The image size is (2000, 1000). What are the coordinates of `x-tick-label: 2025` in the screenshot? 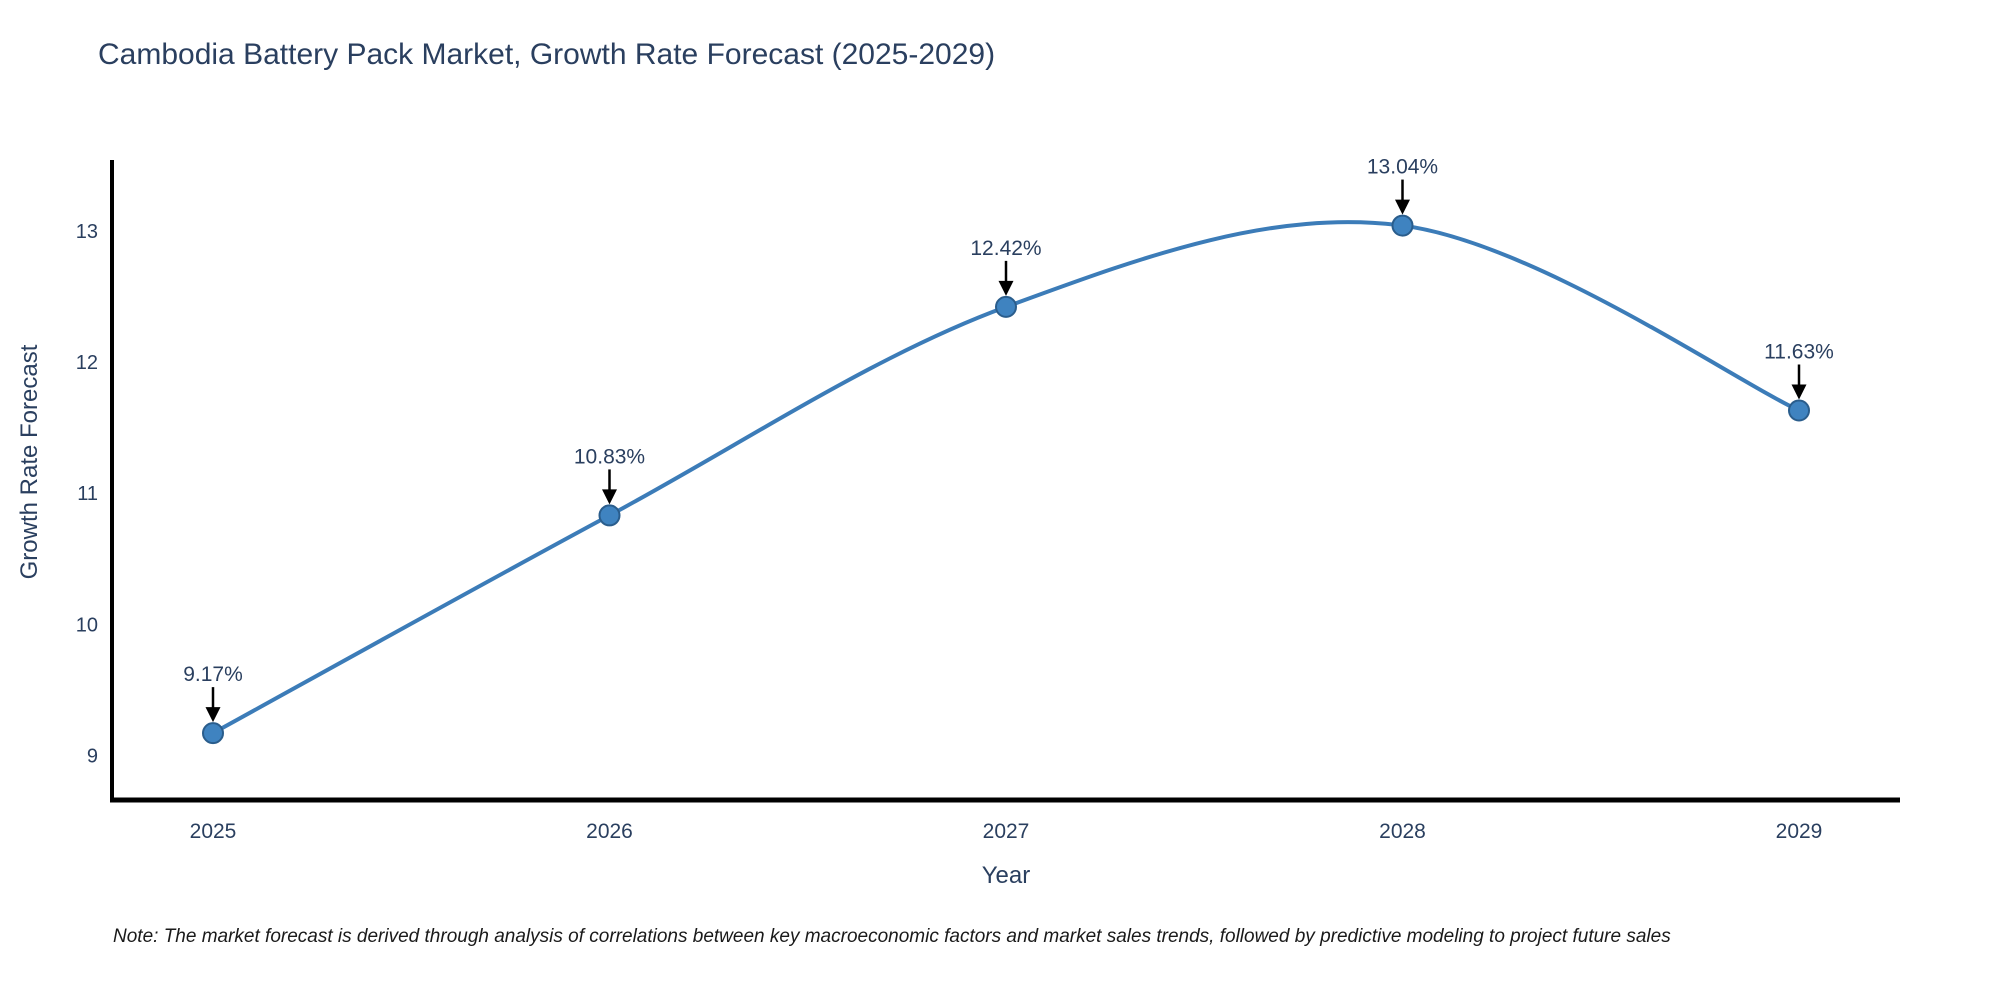 It's located at (213, 831).